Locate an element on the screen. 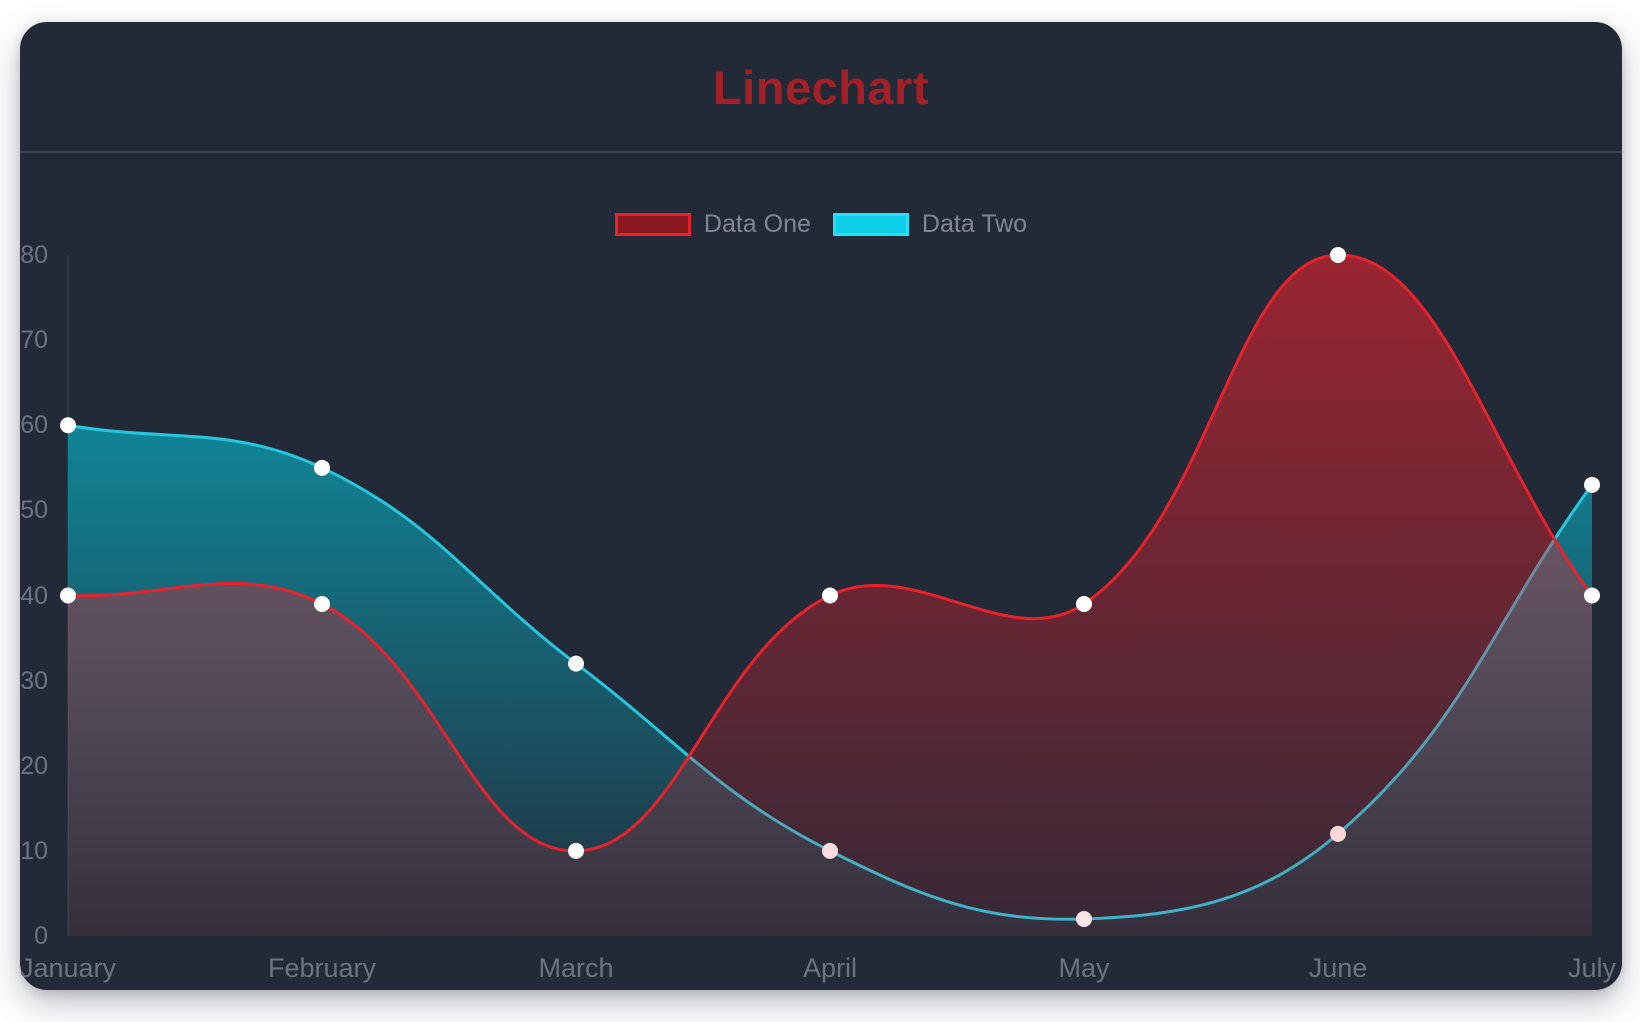 This screenshot has height=1022, width=1640. legend-label-data-two: Data Two is located at coordinates (974, 224).